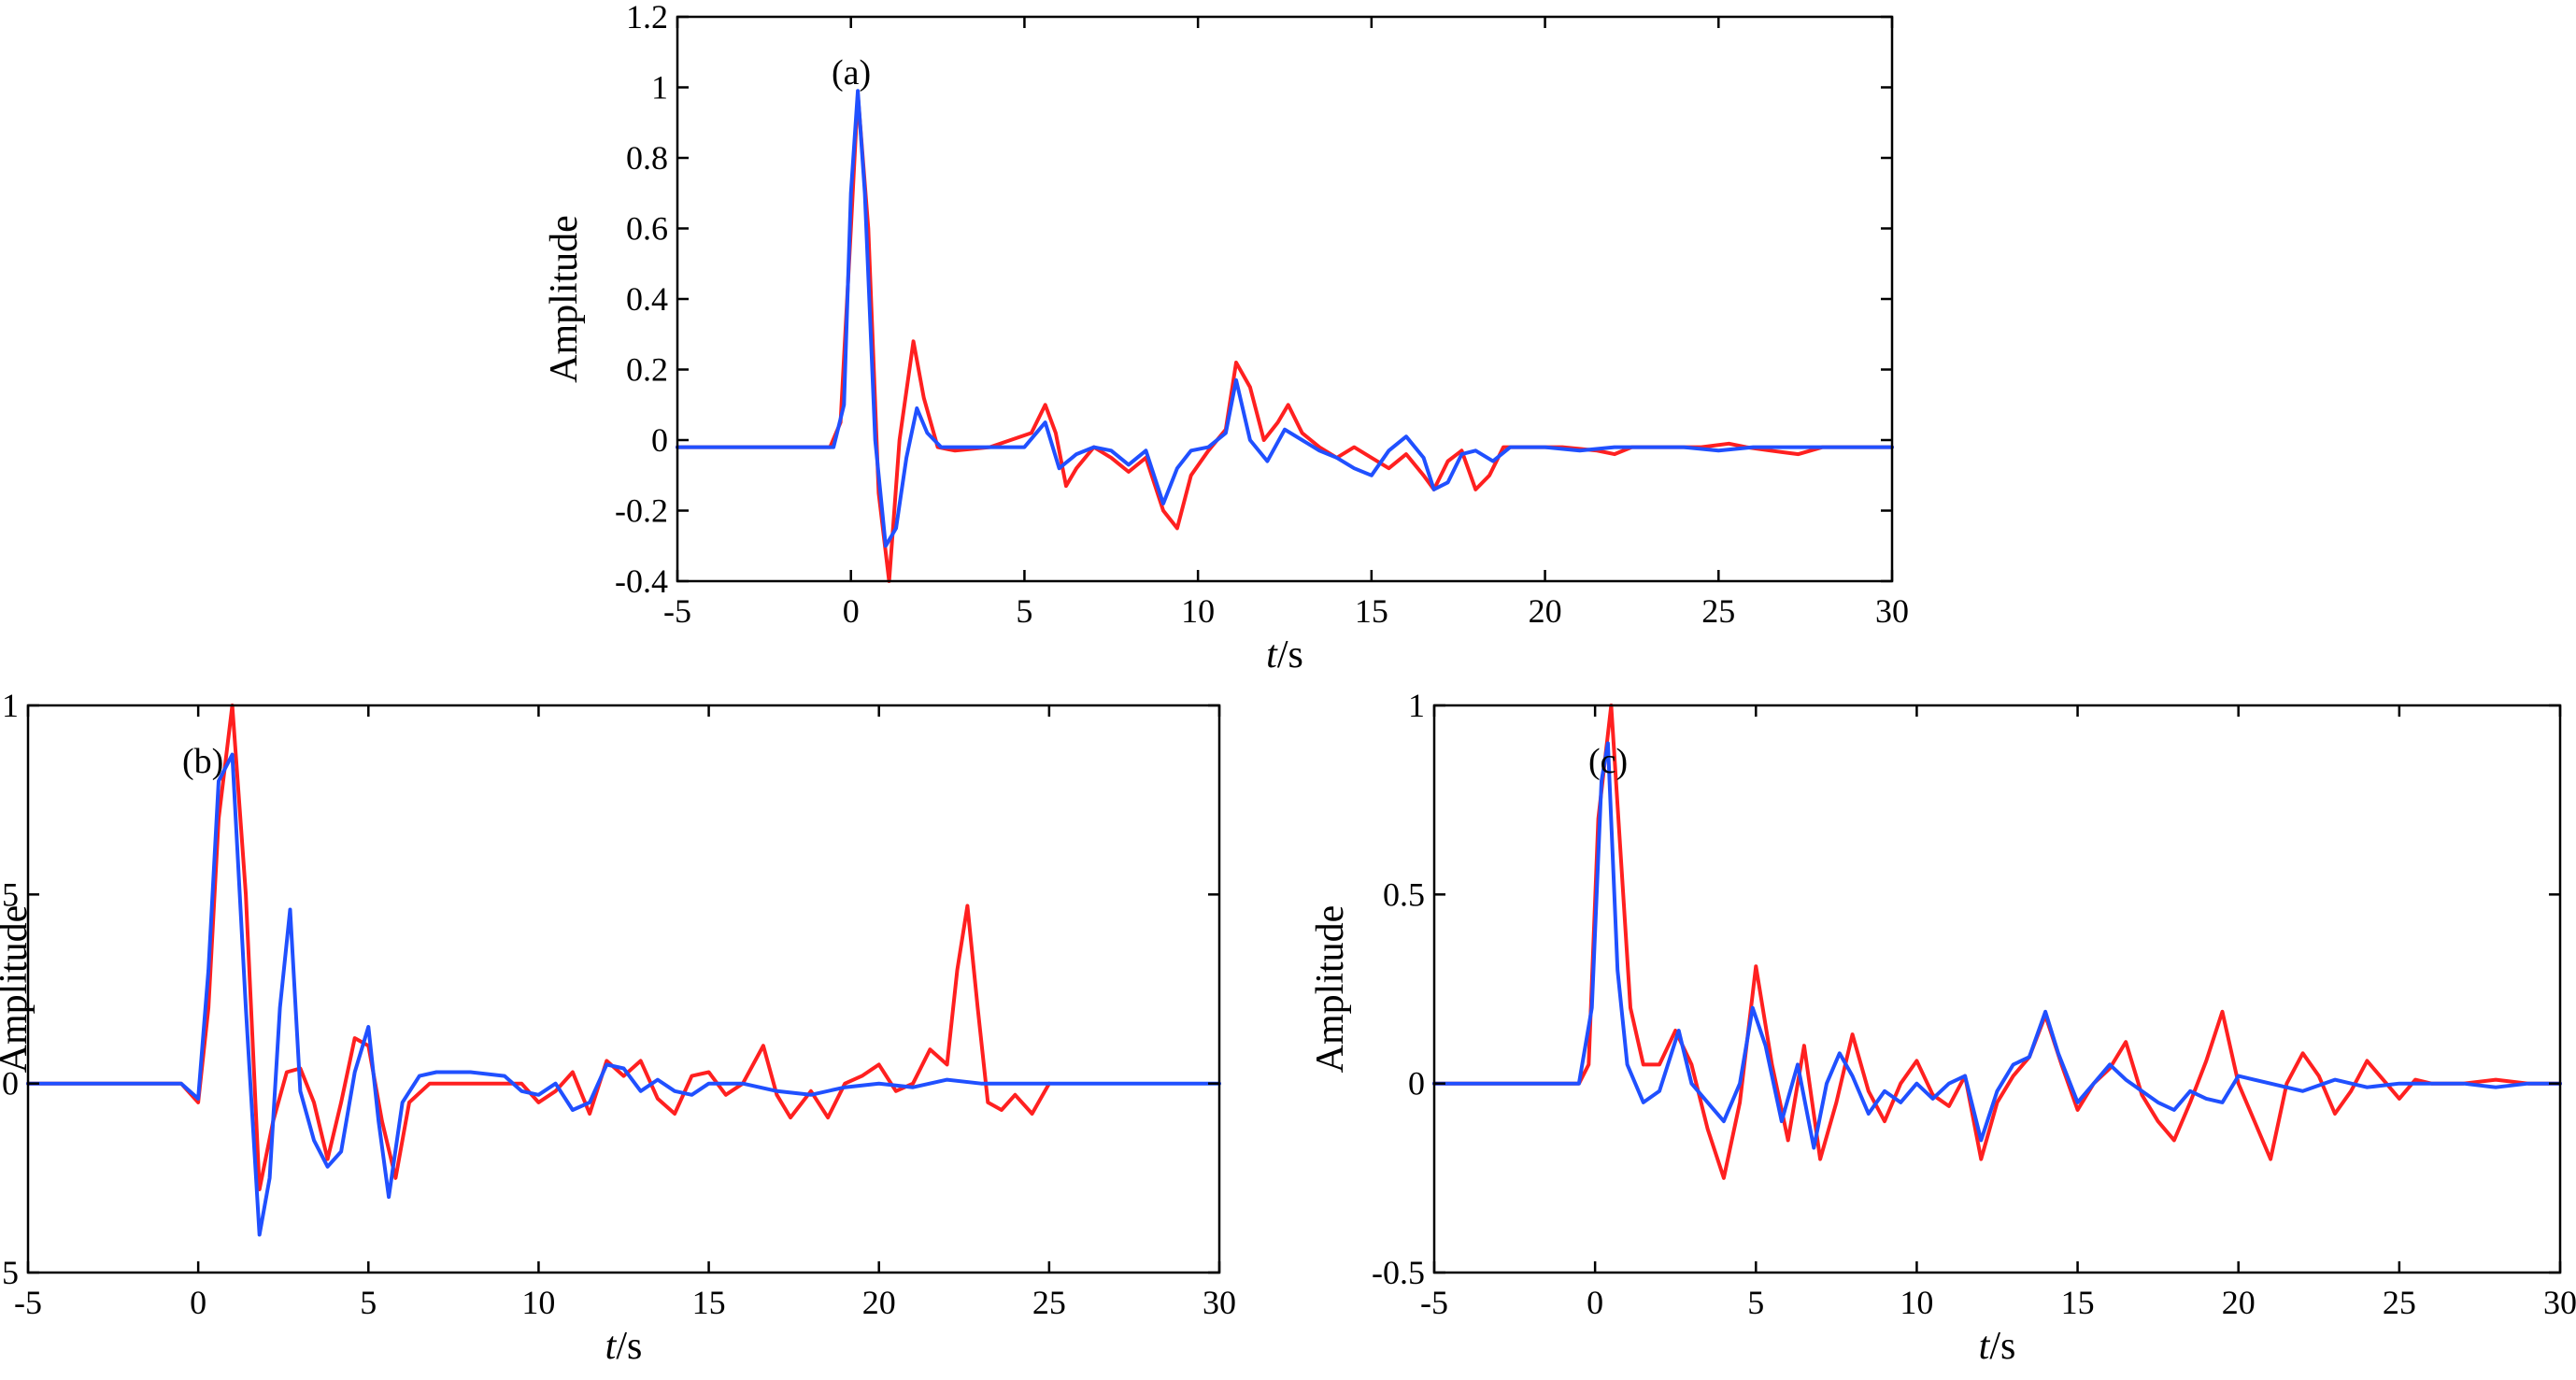  I want to click on panel-label: (b), so click(202, 761).